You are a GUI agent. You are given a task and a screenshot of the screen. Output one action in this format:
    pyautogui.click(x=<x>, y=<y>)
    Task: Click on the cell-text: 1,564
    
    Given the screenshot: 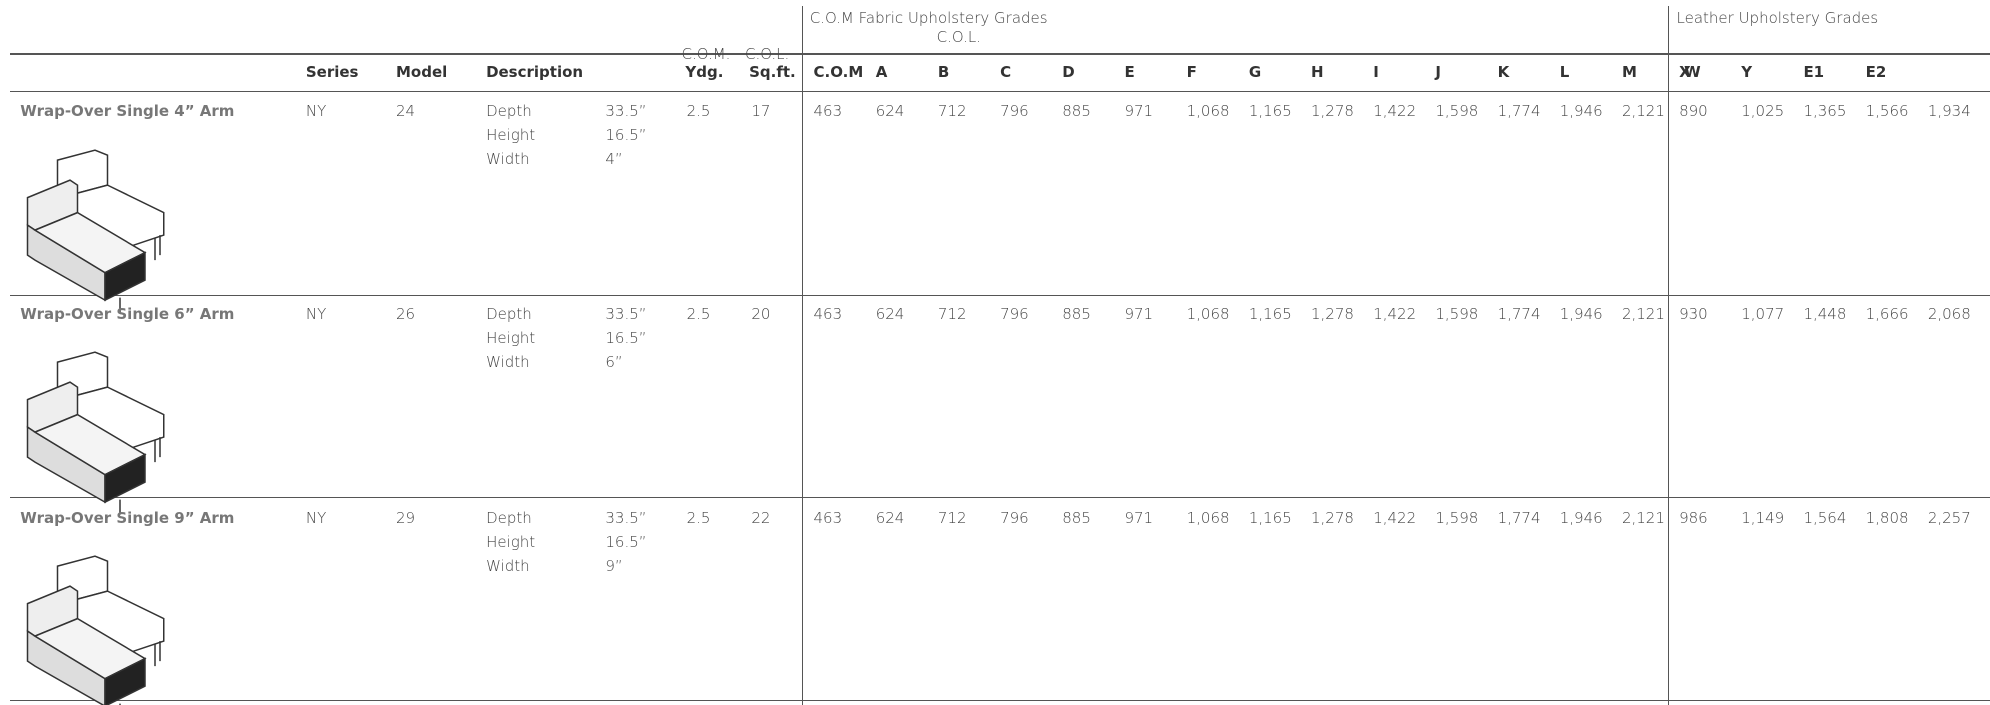 What is the action you would take?
    pyautogui.click(x=1825, y=517)
    